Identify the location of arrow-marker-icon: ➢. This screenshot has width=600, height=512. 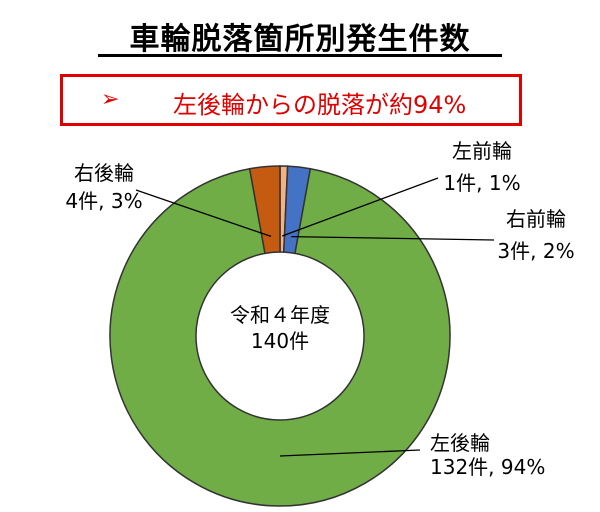
(110, 99).